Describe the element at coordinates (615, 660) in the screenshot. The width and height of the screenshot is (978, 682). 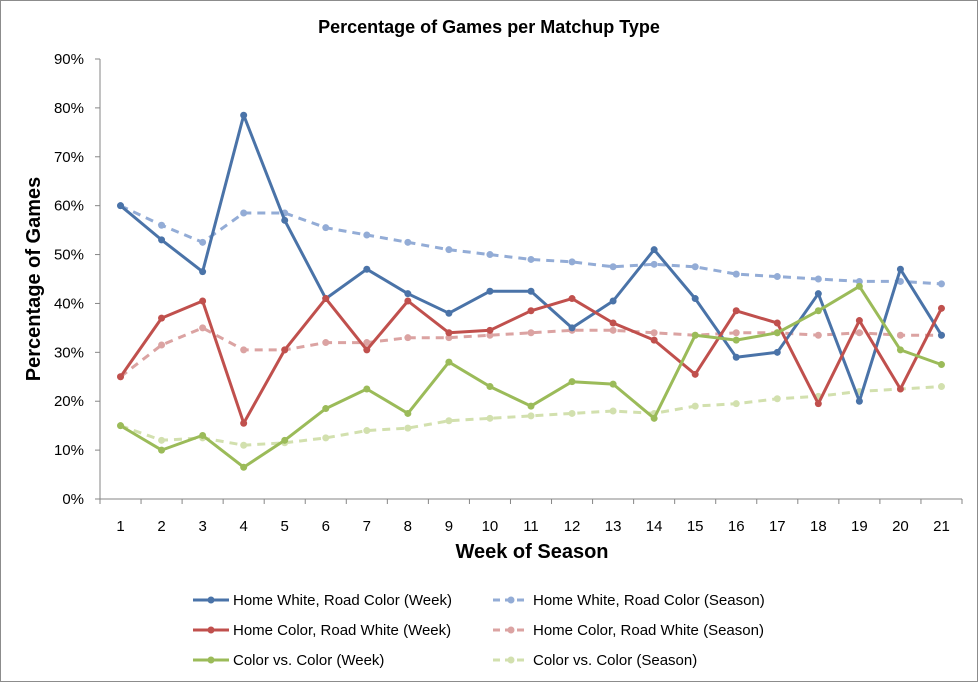
I see `legend-label: Color vs. Color (Season)` at that location.